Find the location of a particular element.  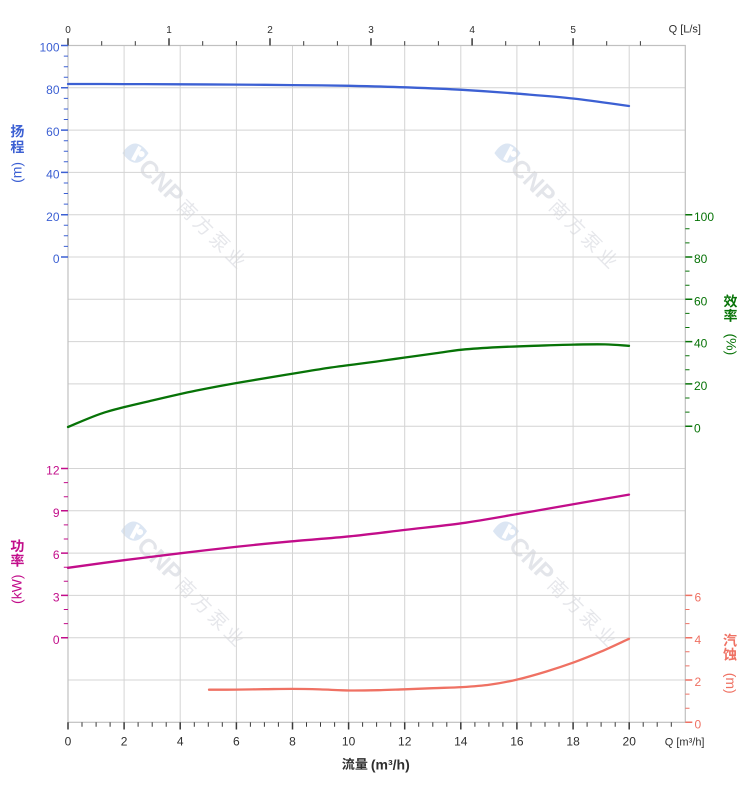

svg-text: (kW) is located at coordinates (17, 589).